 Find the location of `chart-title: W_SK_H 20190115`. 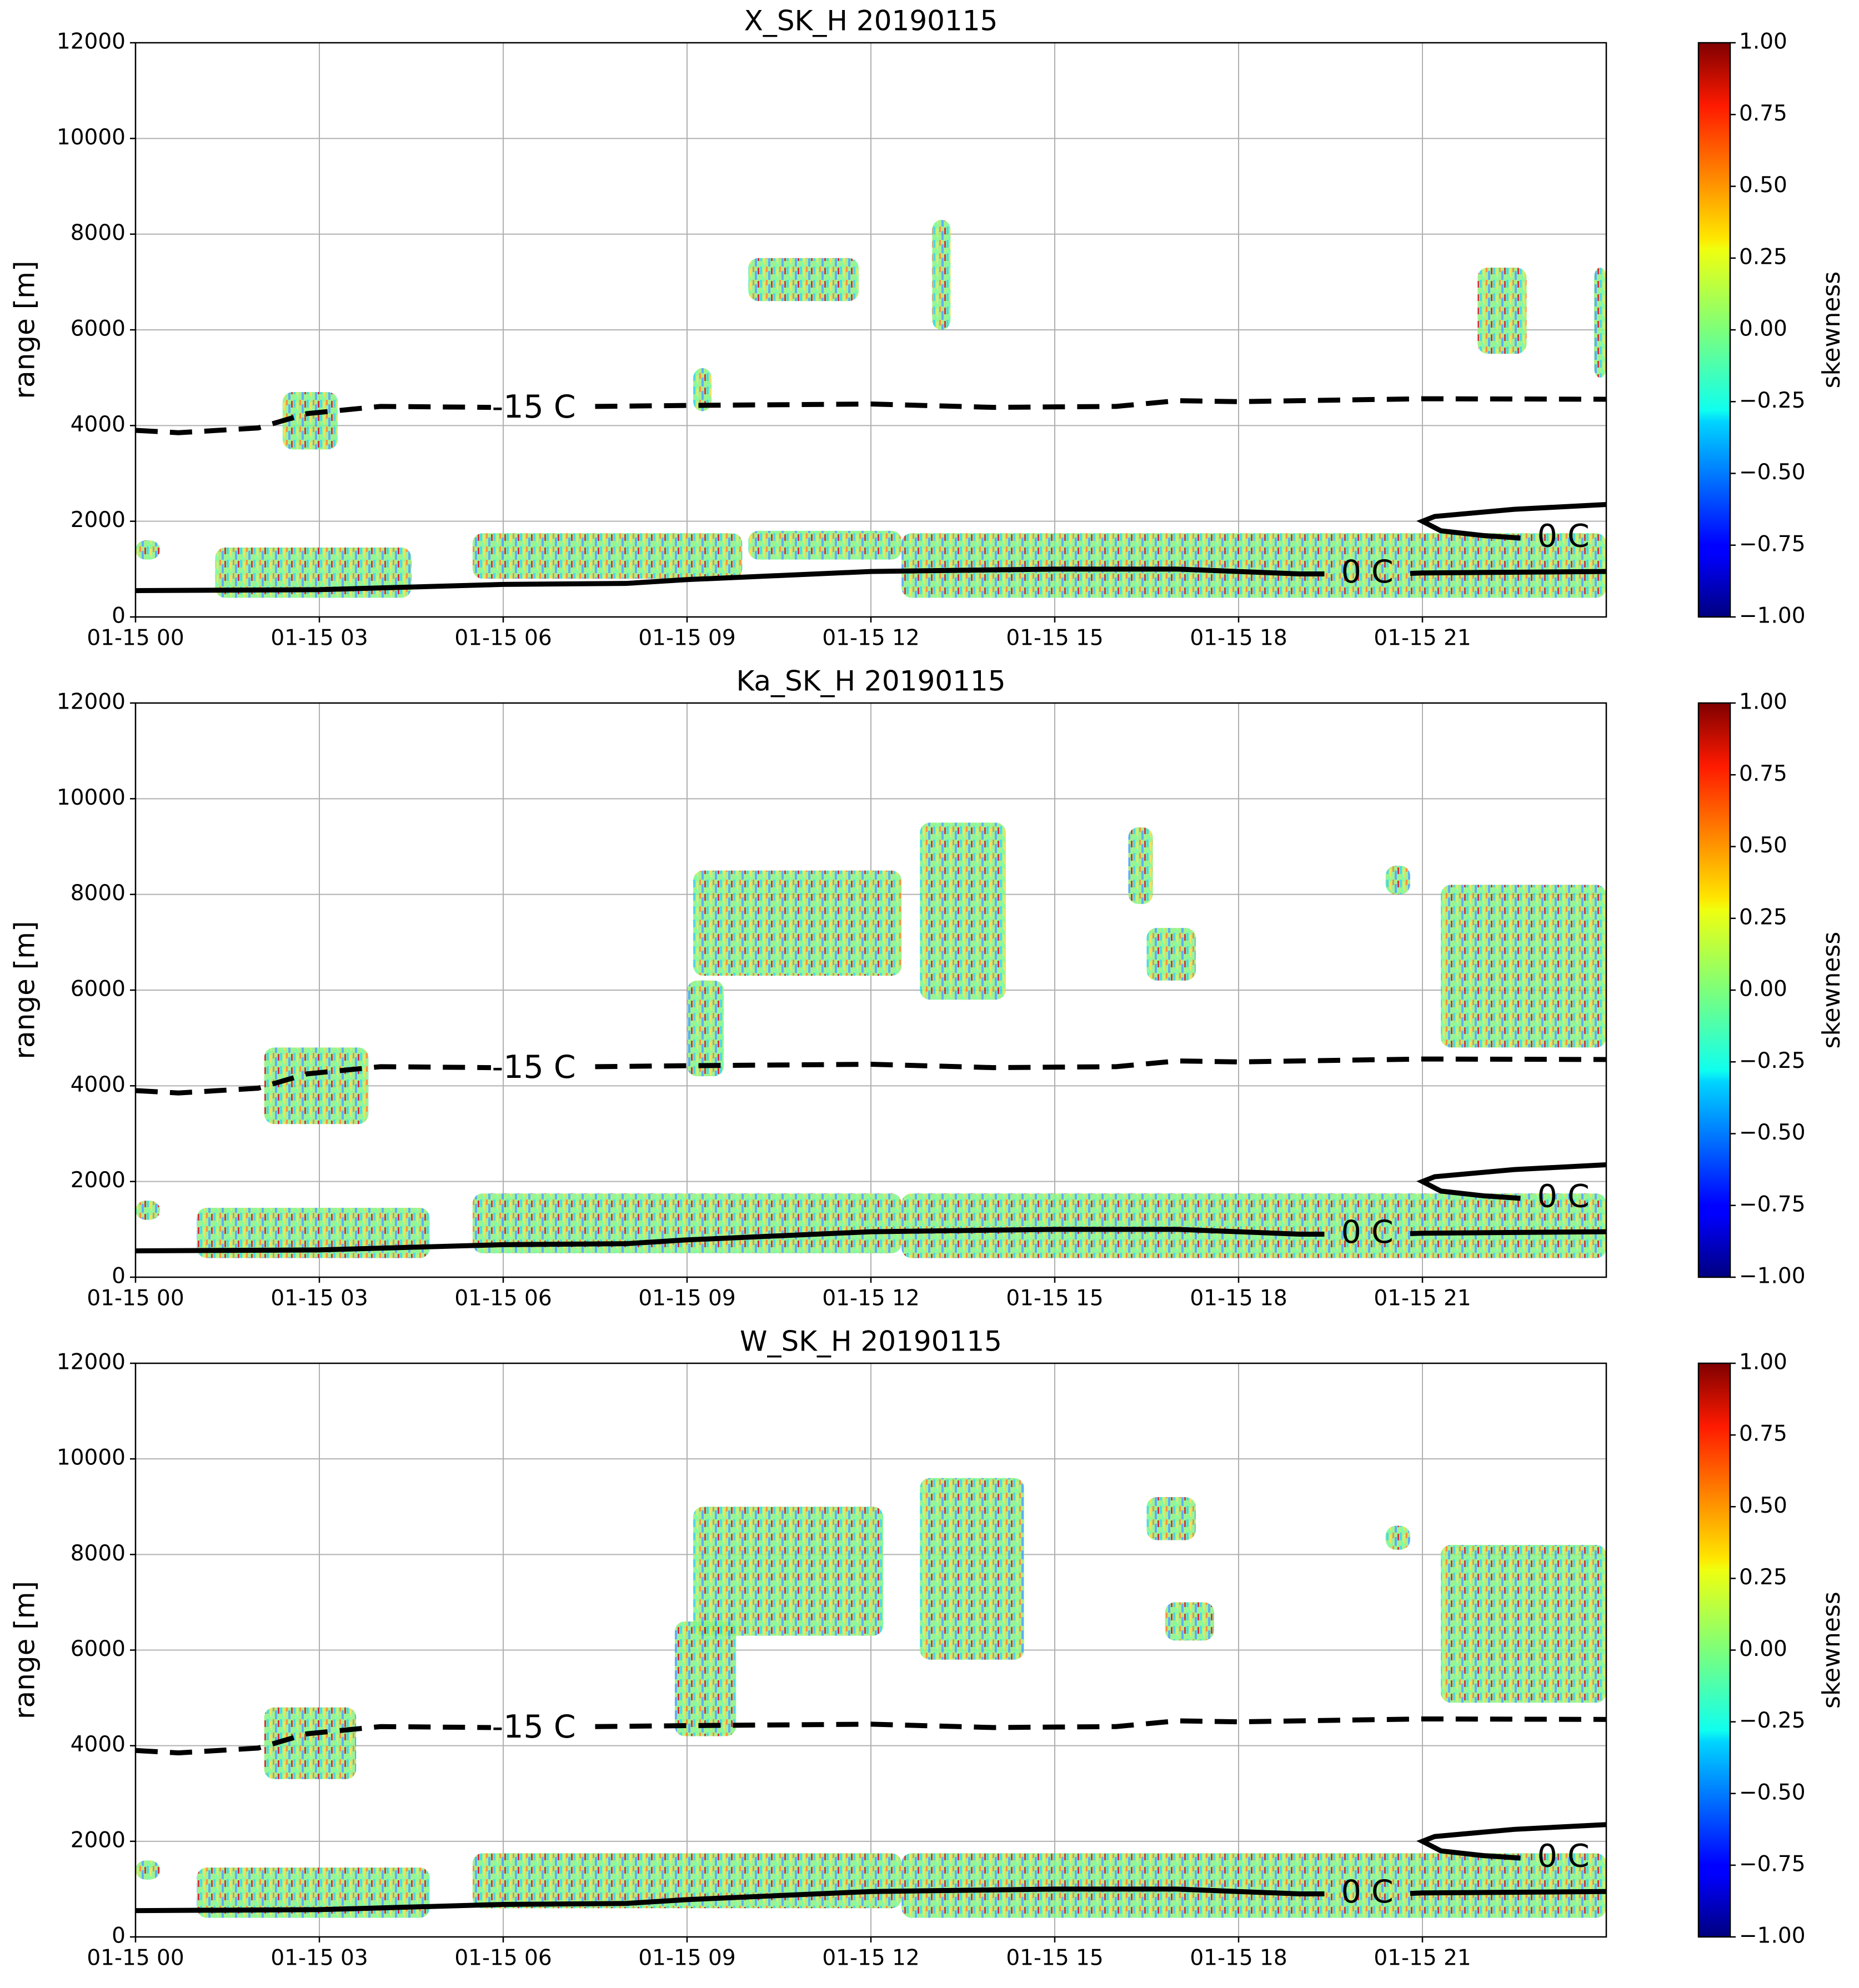

chart-title: W_SK_H 20190115 is located at coordinates (871, 1342).